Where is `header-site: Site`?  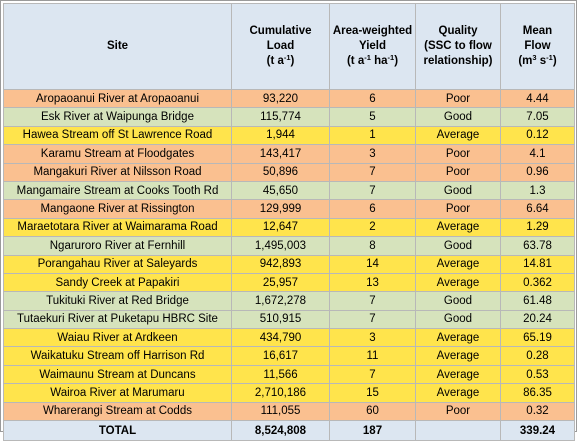
header-site: Site is located at coordinates (117, 46).